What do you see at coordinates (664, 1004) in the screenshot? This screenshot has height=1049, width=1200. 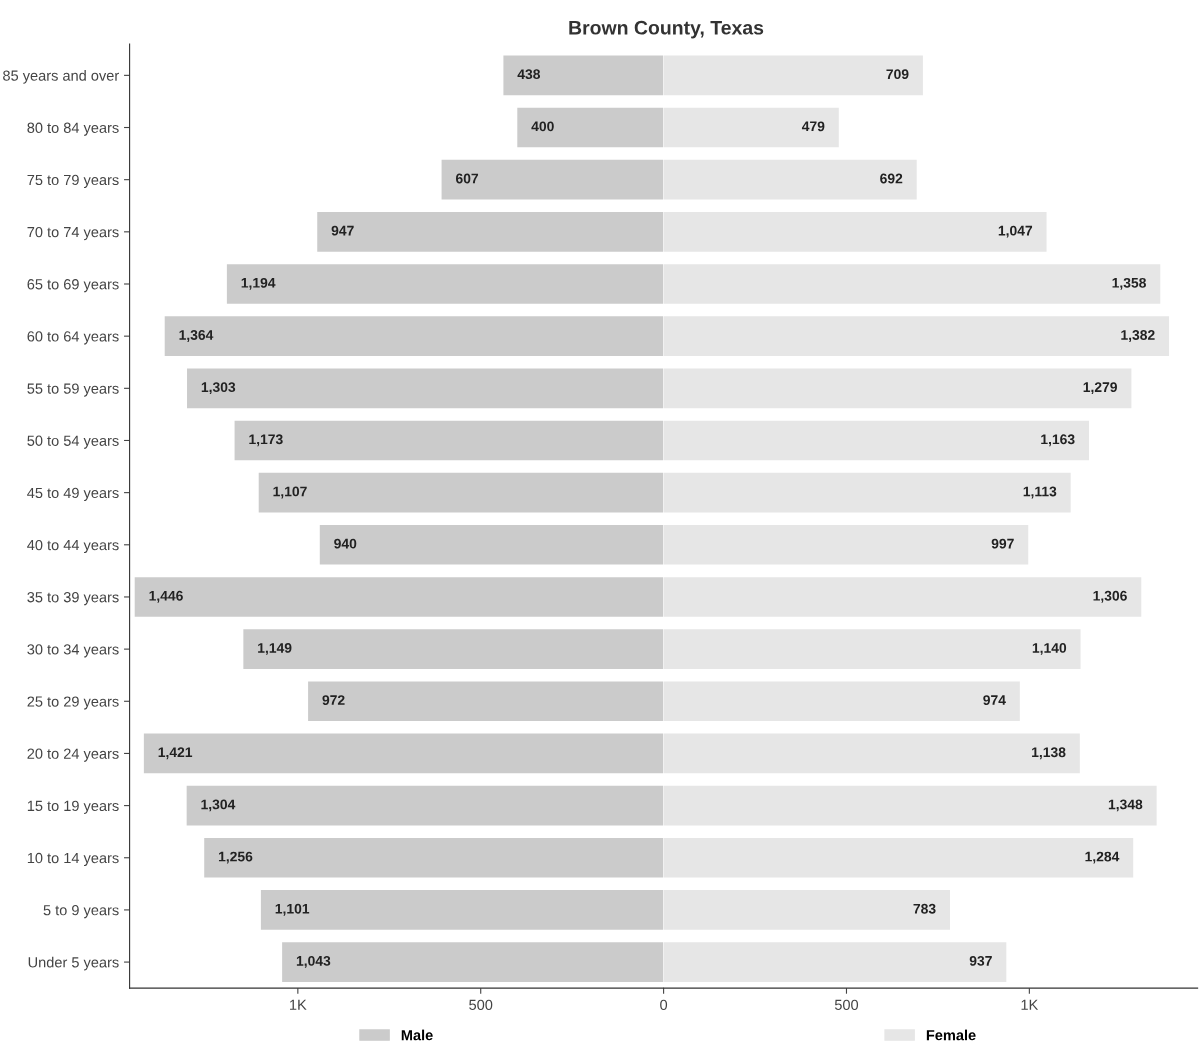 I see `x-tick-label: 0` at bounding box center [664, 1004].